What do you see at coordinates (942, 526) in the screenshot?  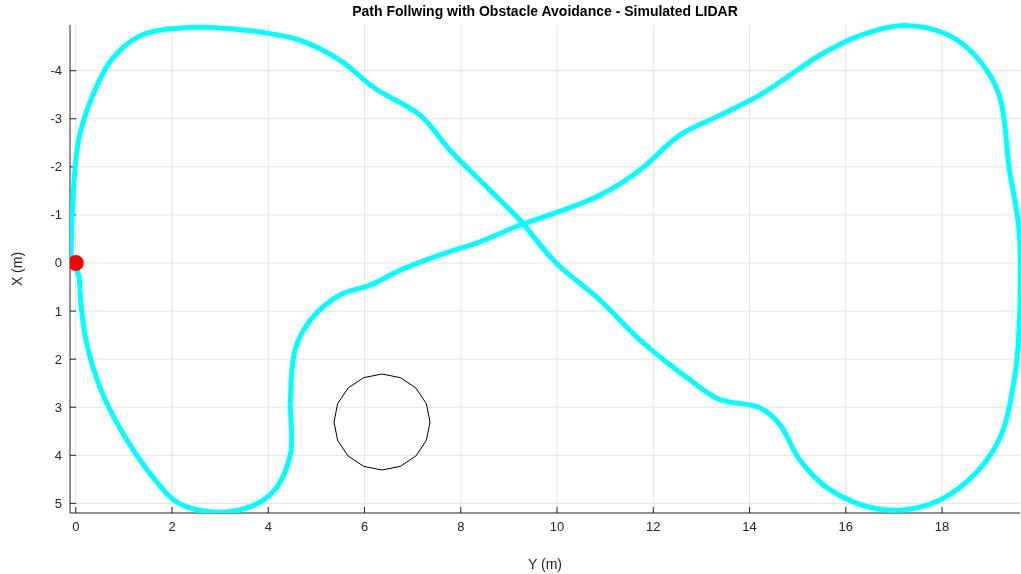 I see `x-tick-label: 18` at bounding box center [942, 526].